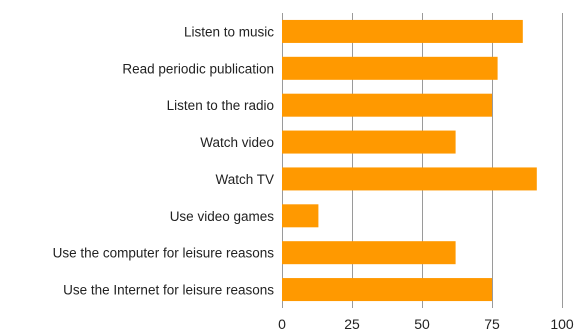  I want to click on category-label: Use the Internet for leisure reasons, so click(168, 290).